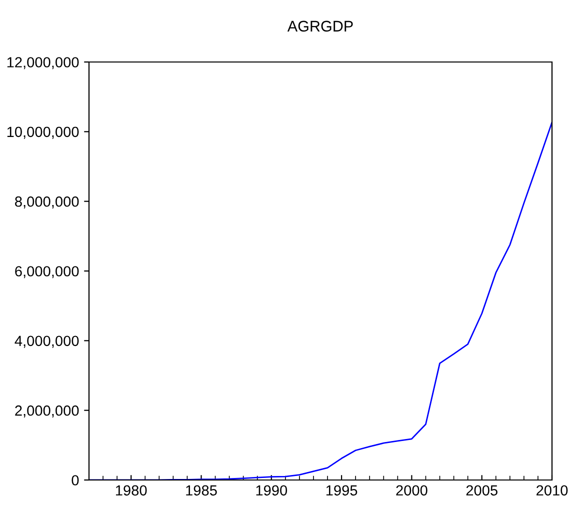 The image size is (576, 511). Describe the element at coordinates (47, 272) in the screenshot. I see `y-tick-label: 6,000,000` at that location.